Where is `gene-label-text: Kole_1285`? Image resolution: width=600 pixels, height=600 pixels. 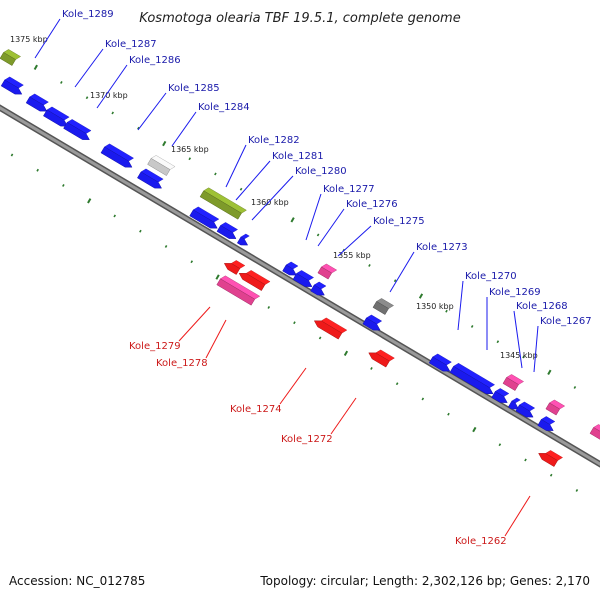 gene-label-text: Kole_1285 is located at coordinates (194, 88).